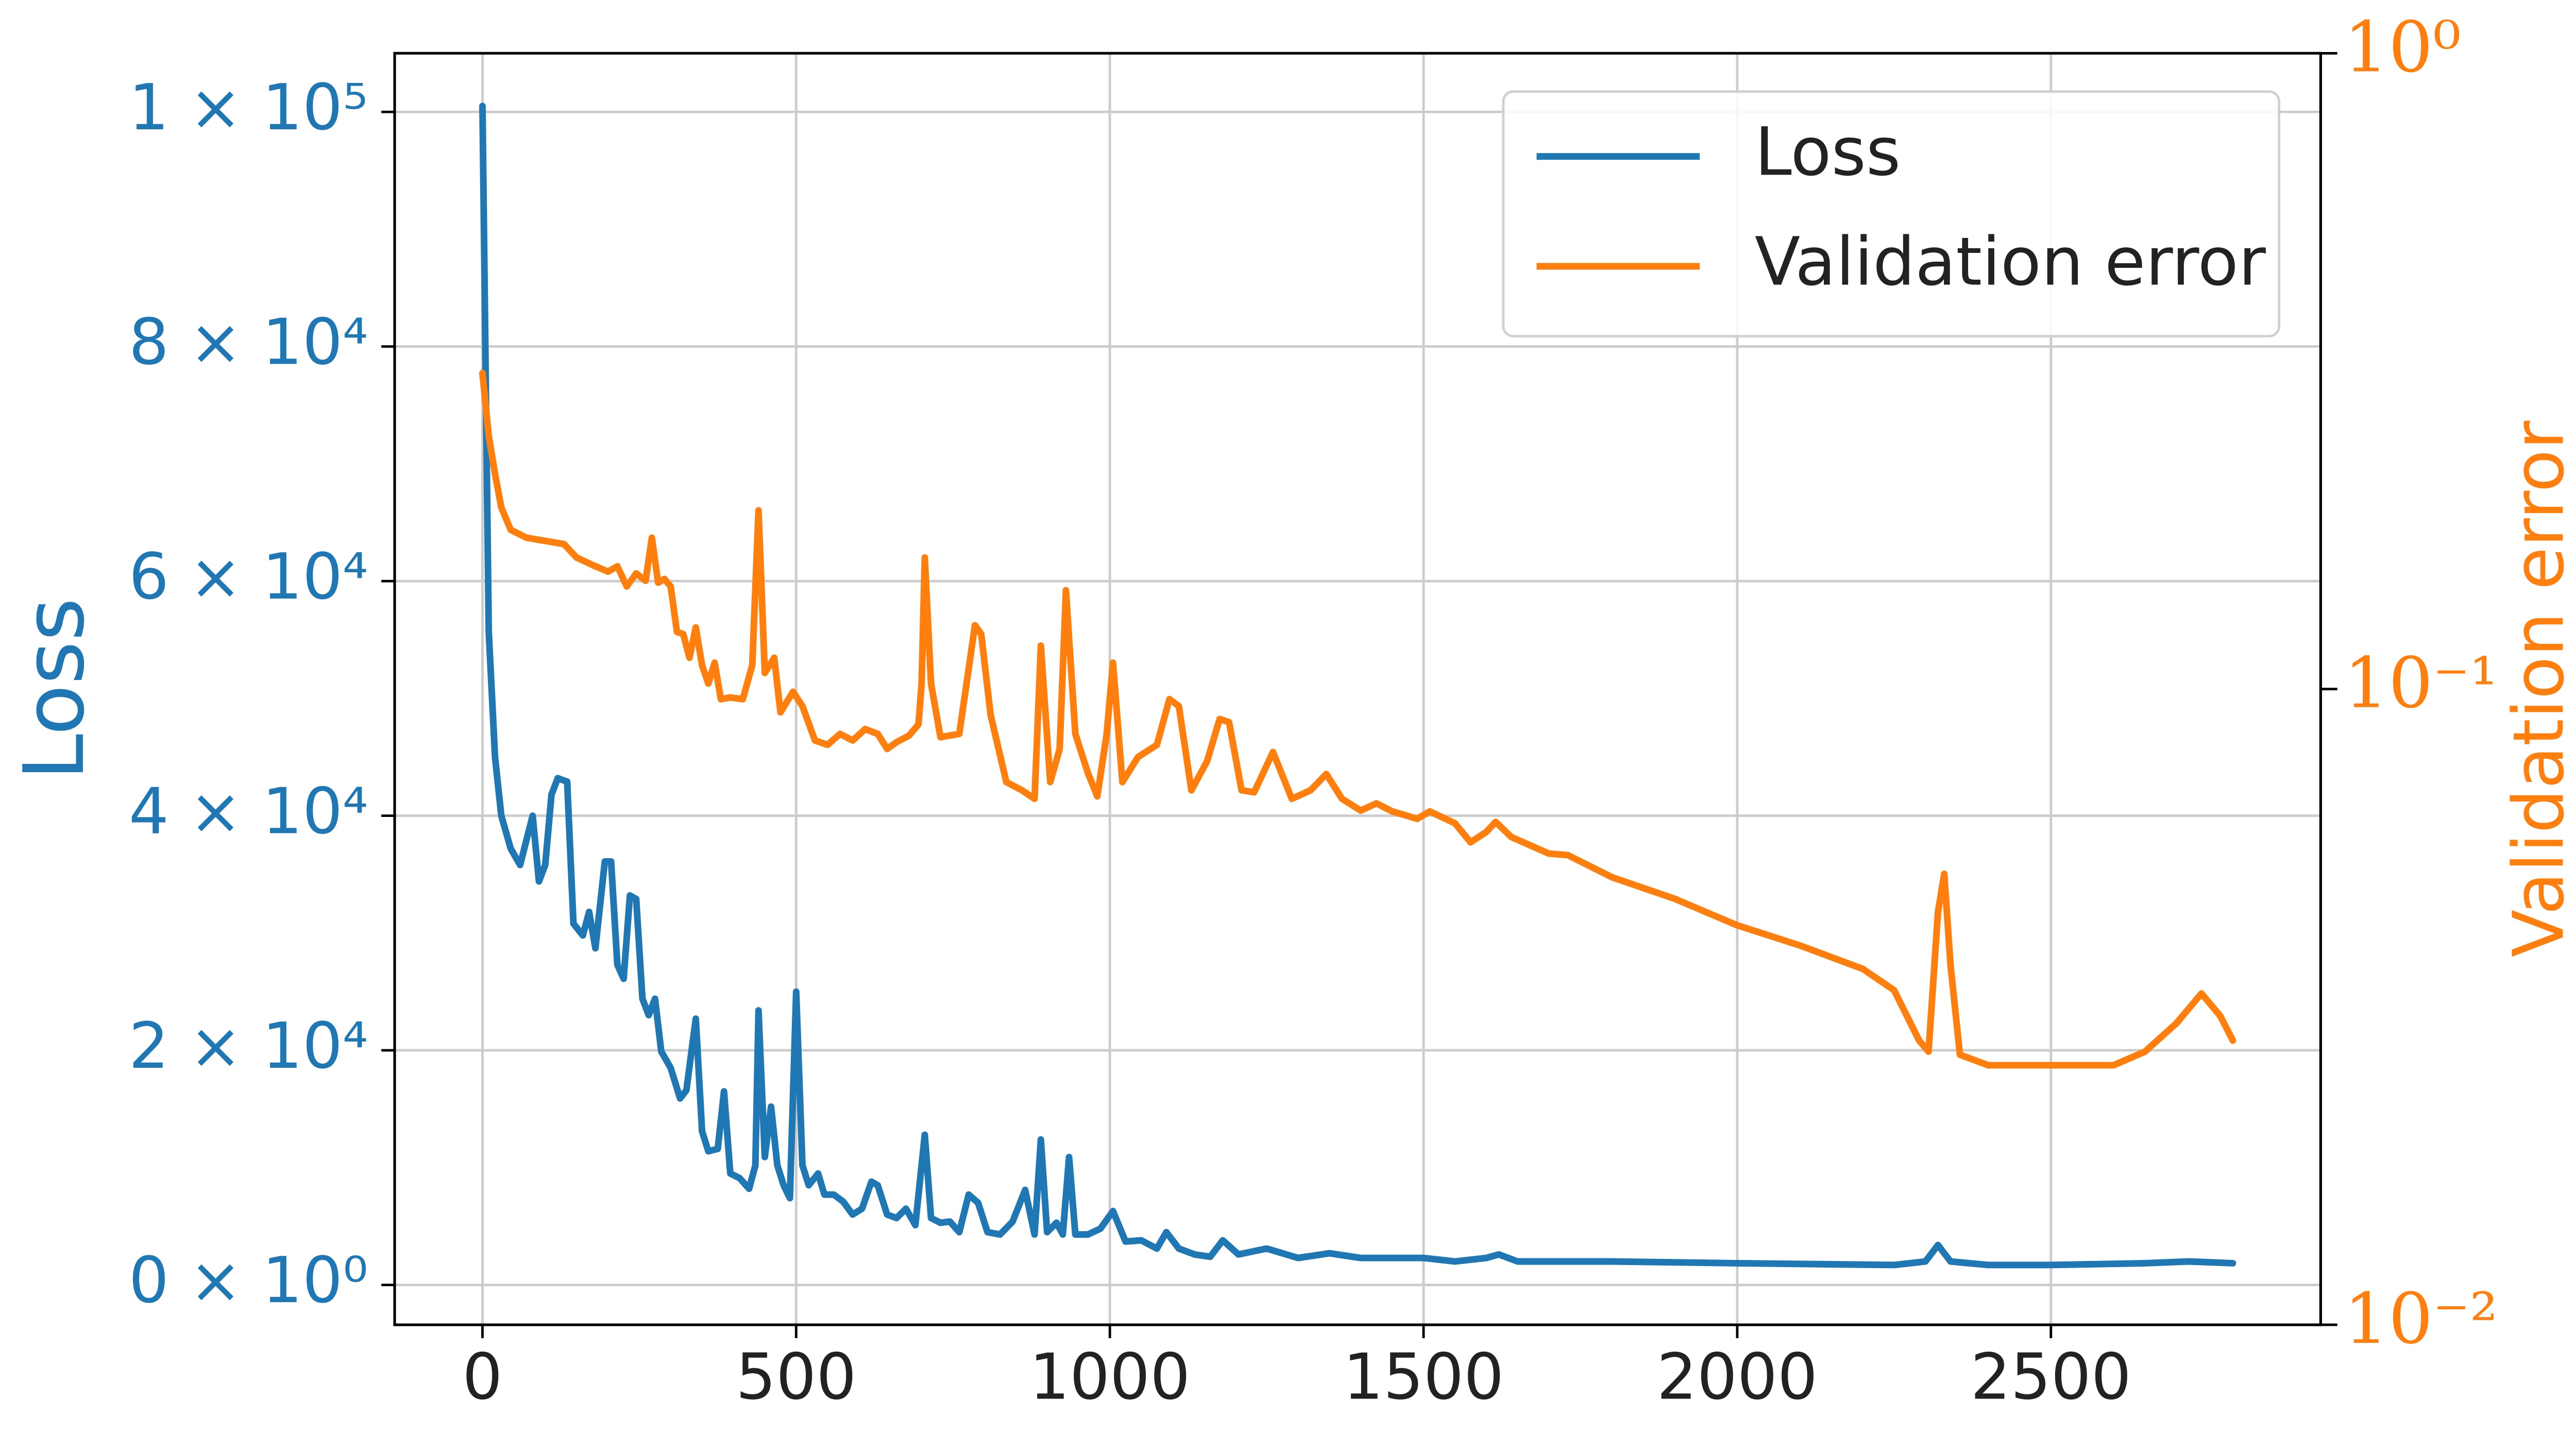 Image resolution: width=2576 pixels, height=1433 pixels. Describe the element at coordinates (248, 1280) in the screenshot. I see `y-tick-label: 0 × 10⁰` at that location.